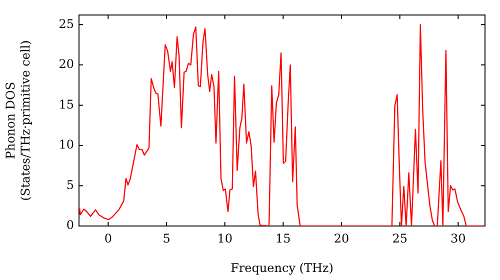 The image size is (500, 280). What do you see at coordinates (224, 238) in the screenshot?
I see `x-tick-label: 10` at bounding box center [224, 238].